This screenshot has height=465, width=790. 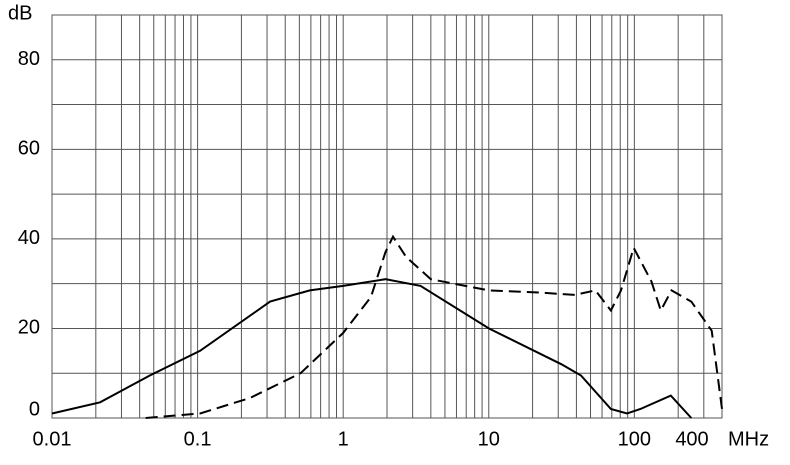 I want to click on x-tick-label: 0.1, so click(x=198, y=439).